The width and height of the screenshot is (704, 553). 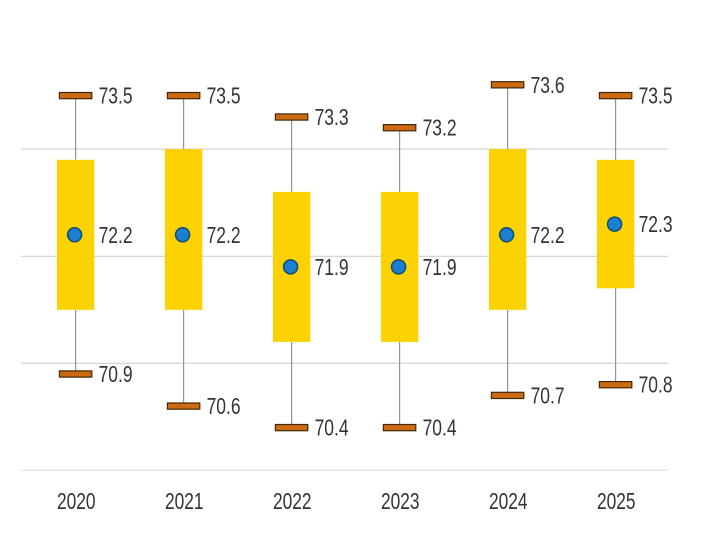 What do you see at coordinates (440, 128) in the screenshot?
I see `svg-text: 73.2` at bounding box center [440, 128].